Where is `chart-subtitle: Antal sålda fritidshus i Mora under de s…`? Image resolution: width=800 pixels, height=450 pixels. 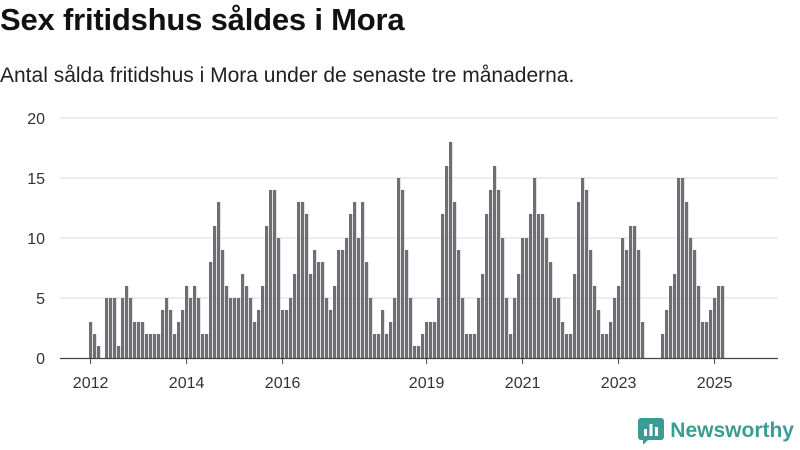
chart-subtitle: Antal sålda fritidshus i Mora under de s… is located at coordinates (287, 75).